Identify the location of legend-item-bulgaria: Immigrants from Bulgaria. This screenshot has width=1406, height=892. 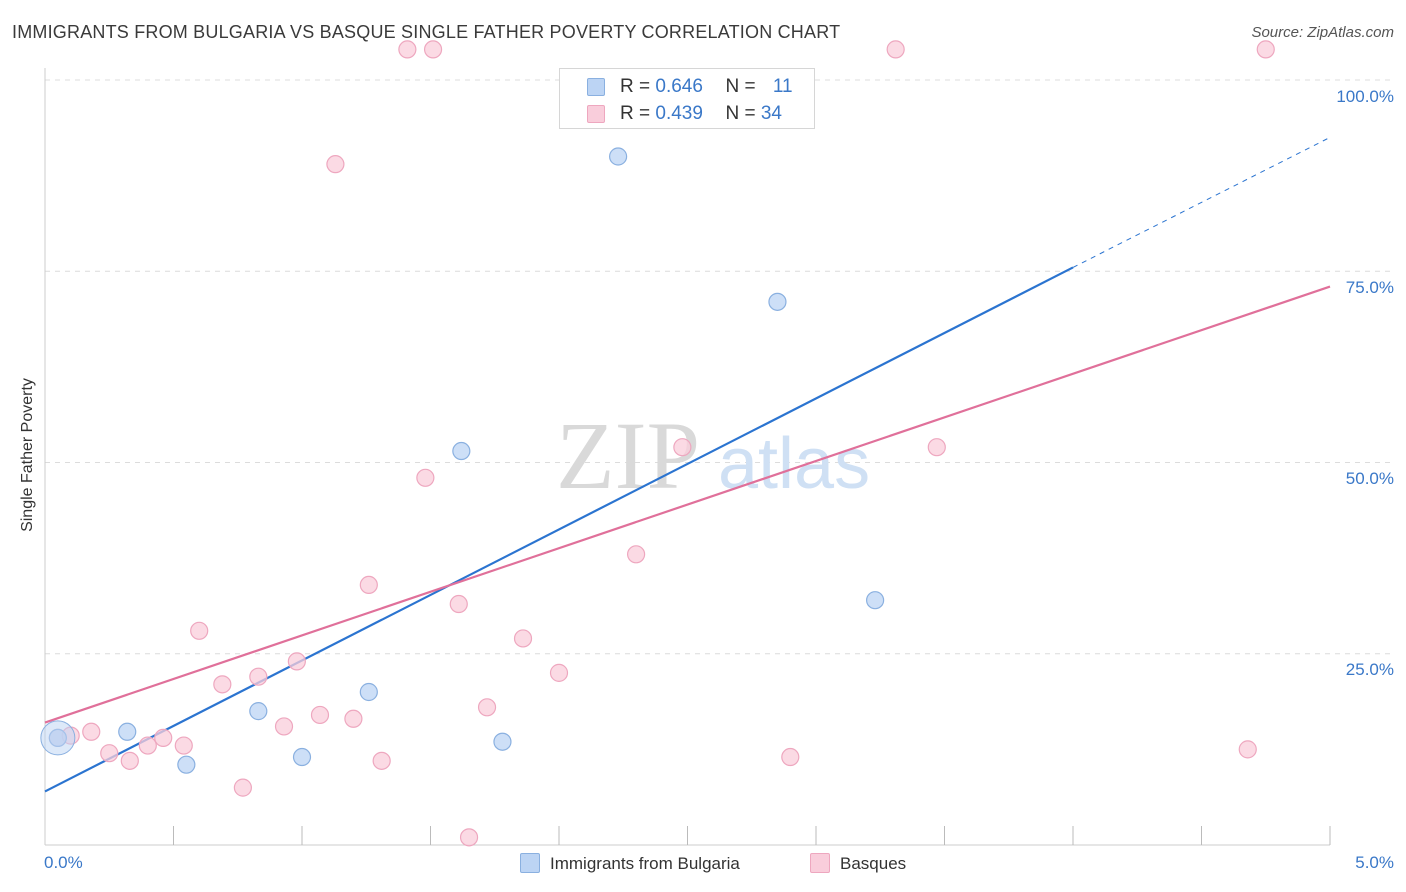
(630, 863).